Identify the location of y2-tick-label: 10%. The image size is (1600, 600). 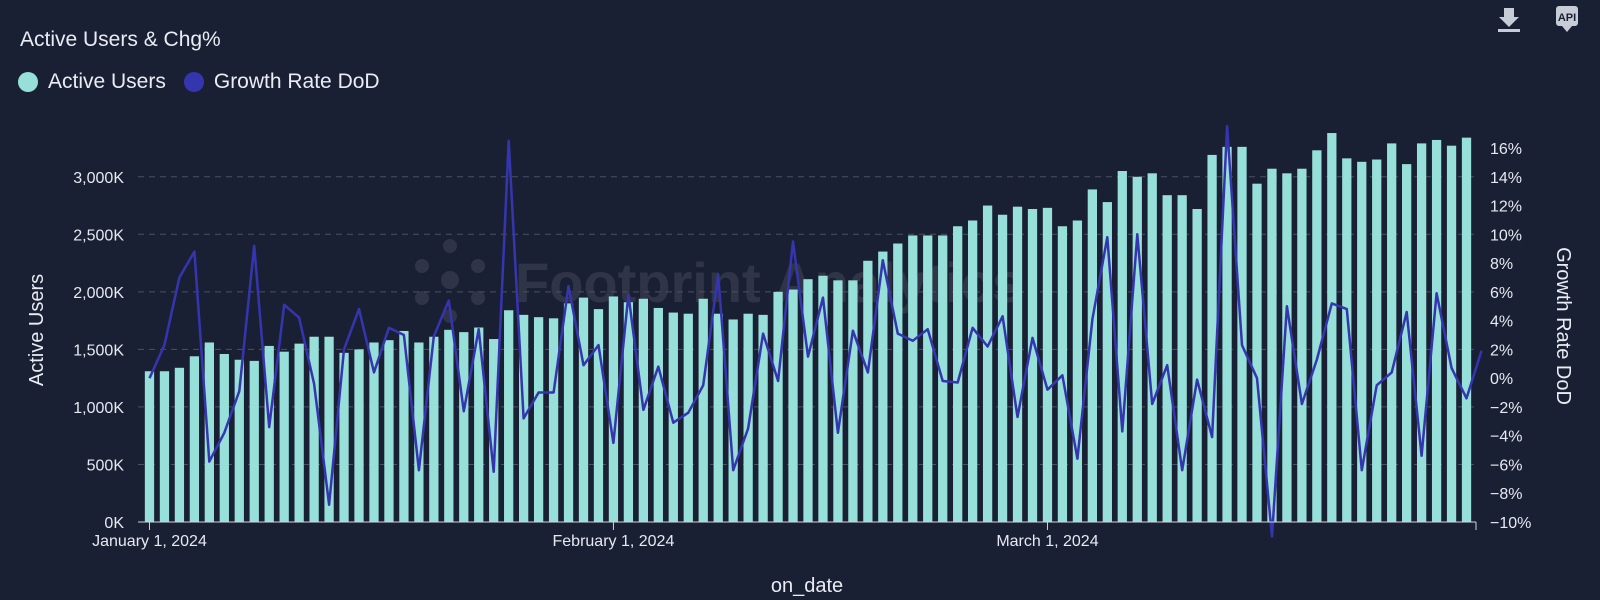
(1506, 235).